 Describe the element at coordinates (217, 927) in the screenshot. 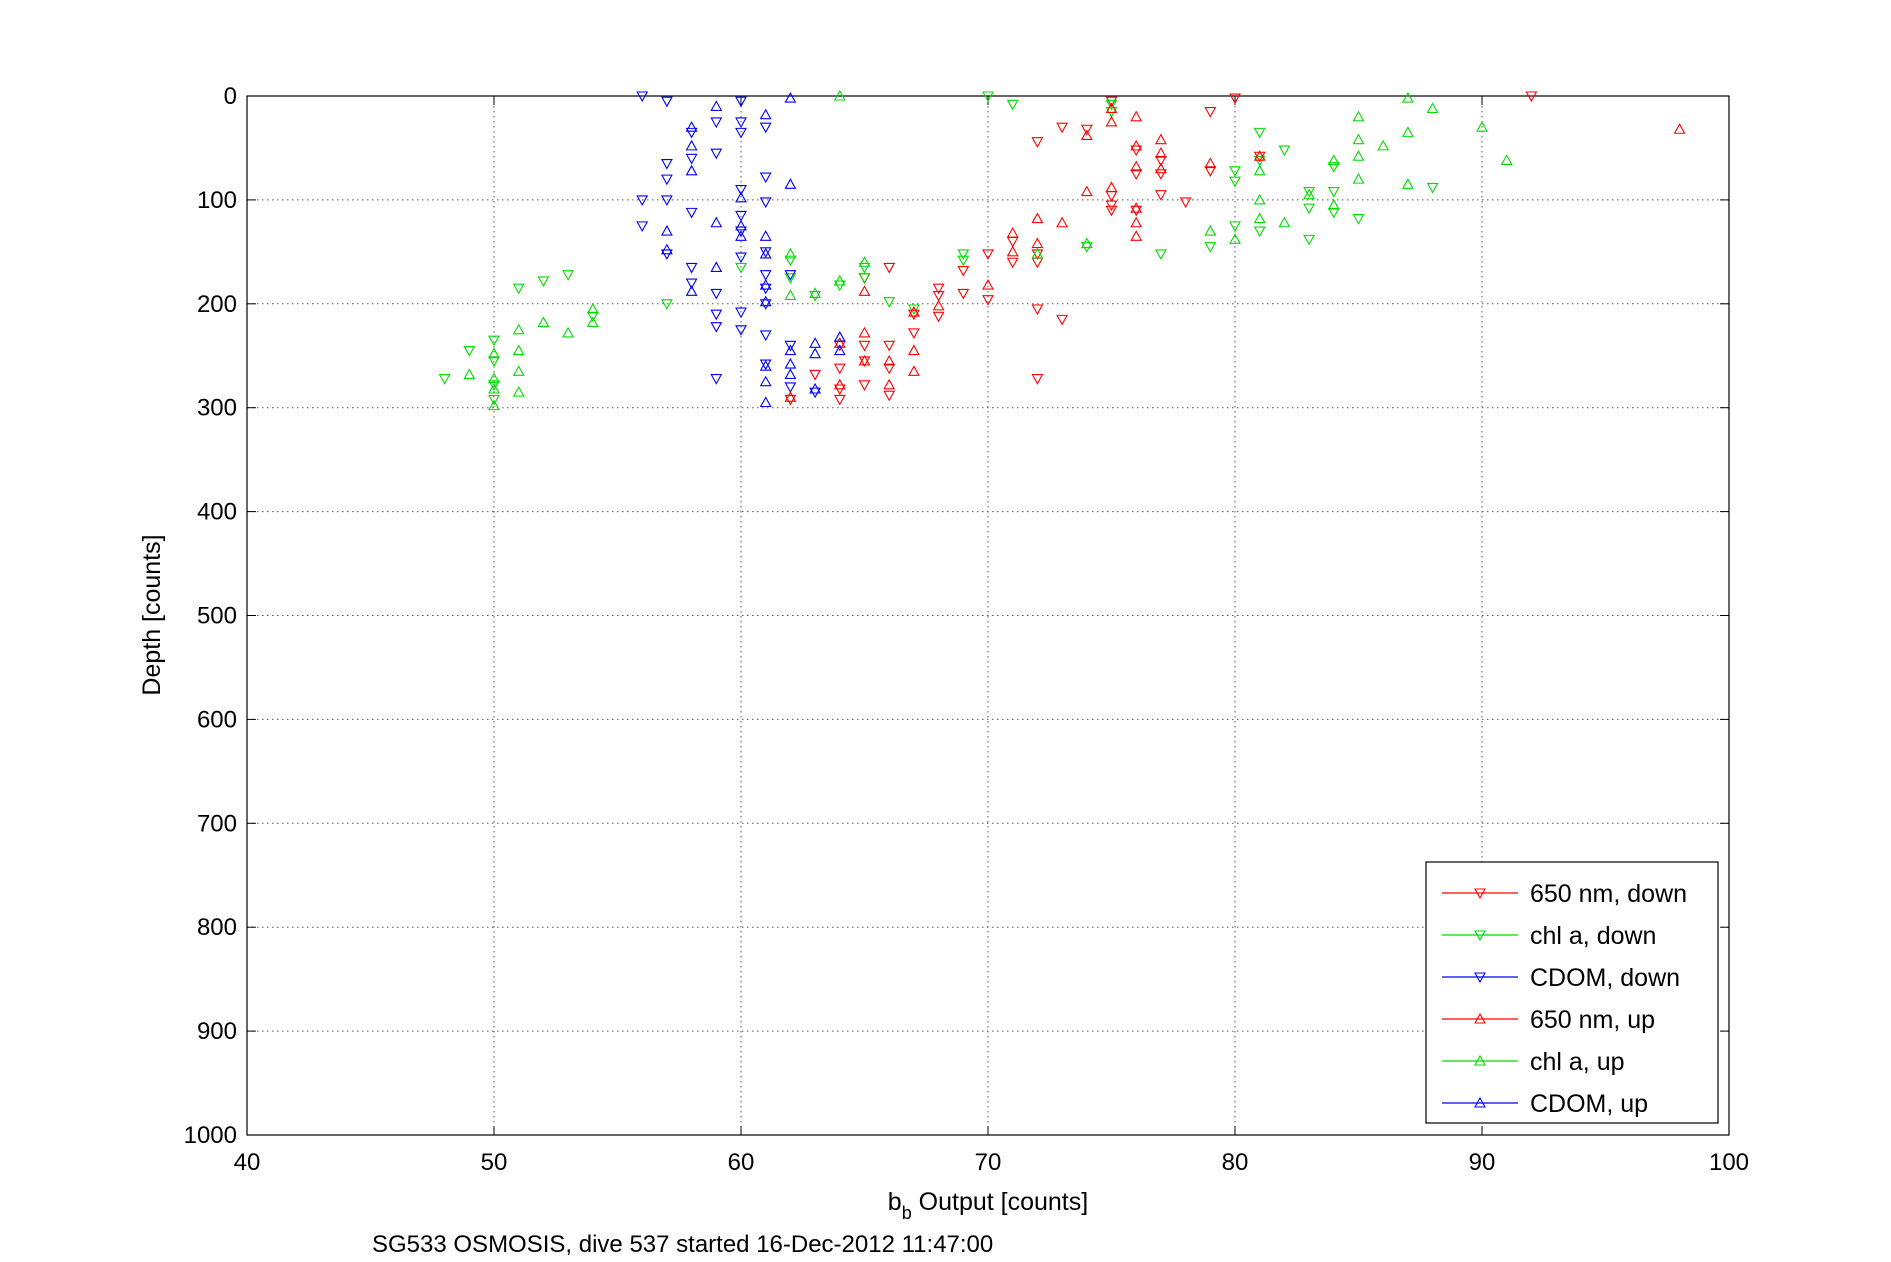

I see `y-tick-label: 800` at that location.